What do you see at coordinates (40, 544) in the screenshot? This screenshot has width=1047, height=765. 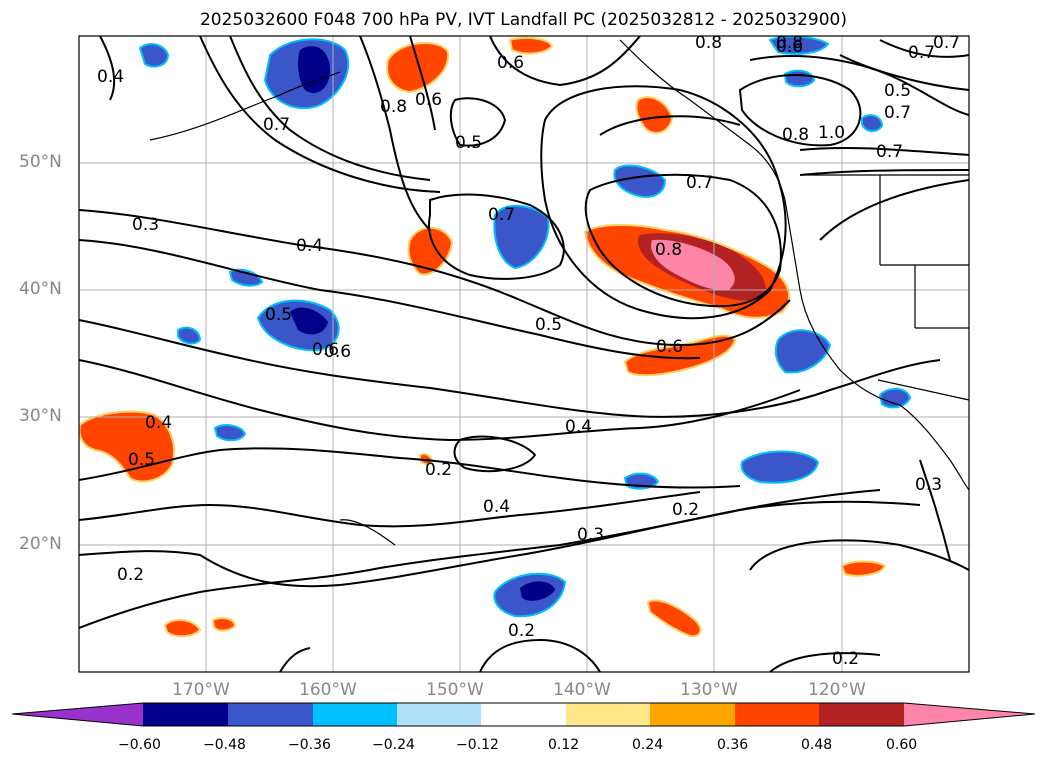 I see `lat-label: 20°N` at bounding box center [40, 544].